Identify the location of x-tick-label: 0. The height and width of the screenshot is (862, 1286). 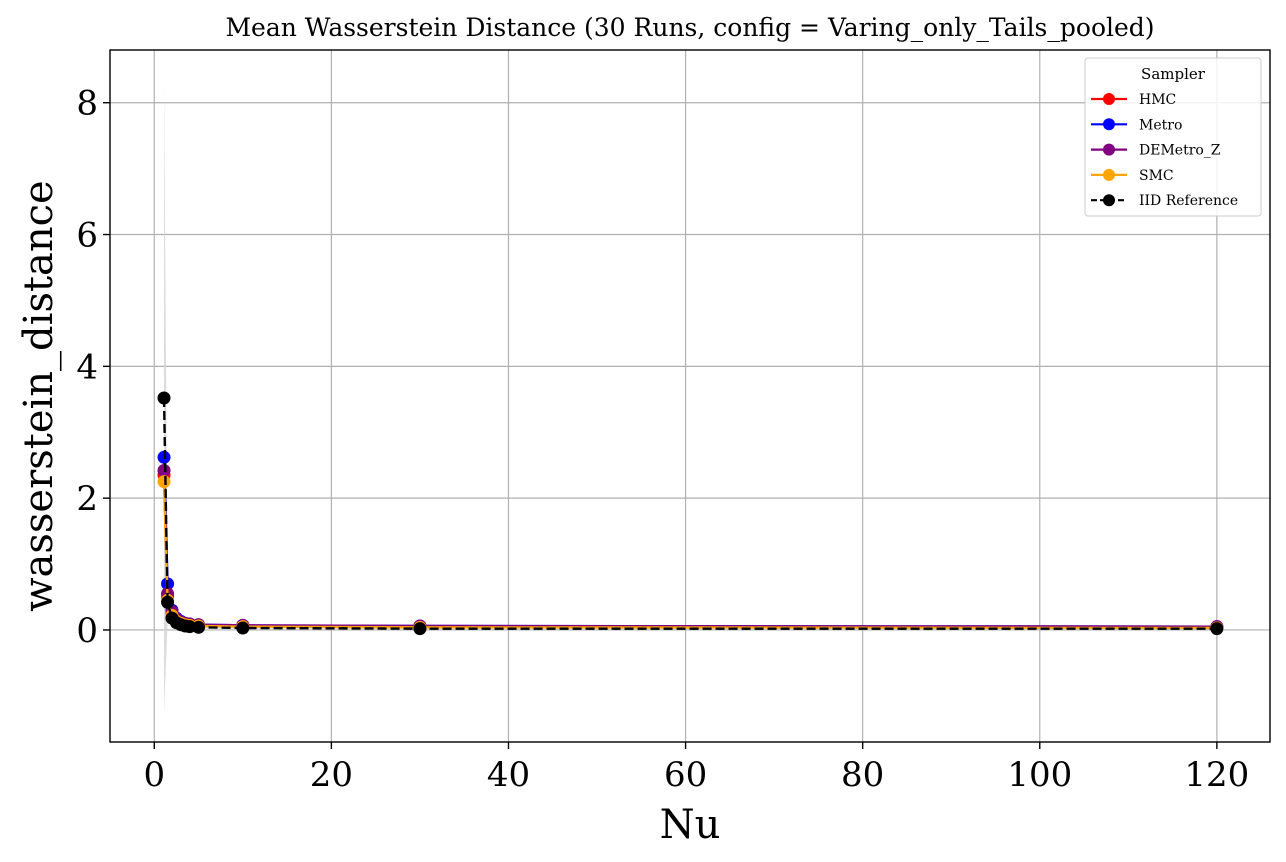
(154, 775).